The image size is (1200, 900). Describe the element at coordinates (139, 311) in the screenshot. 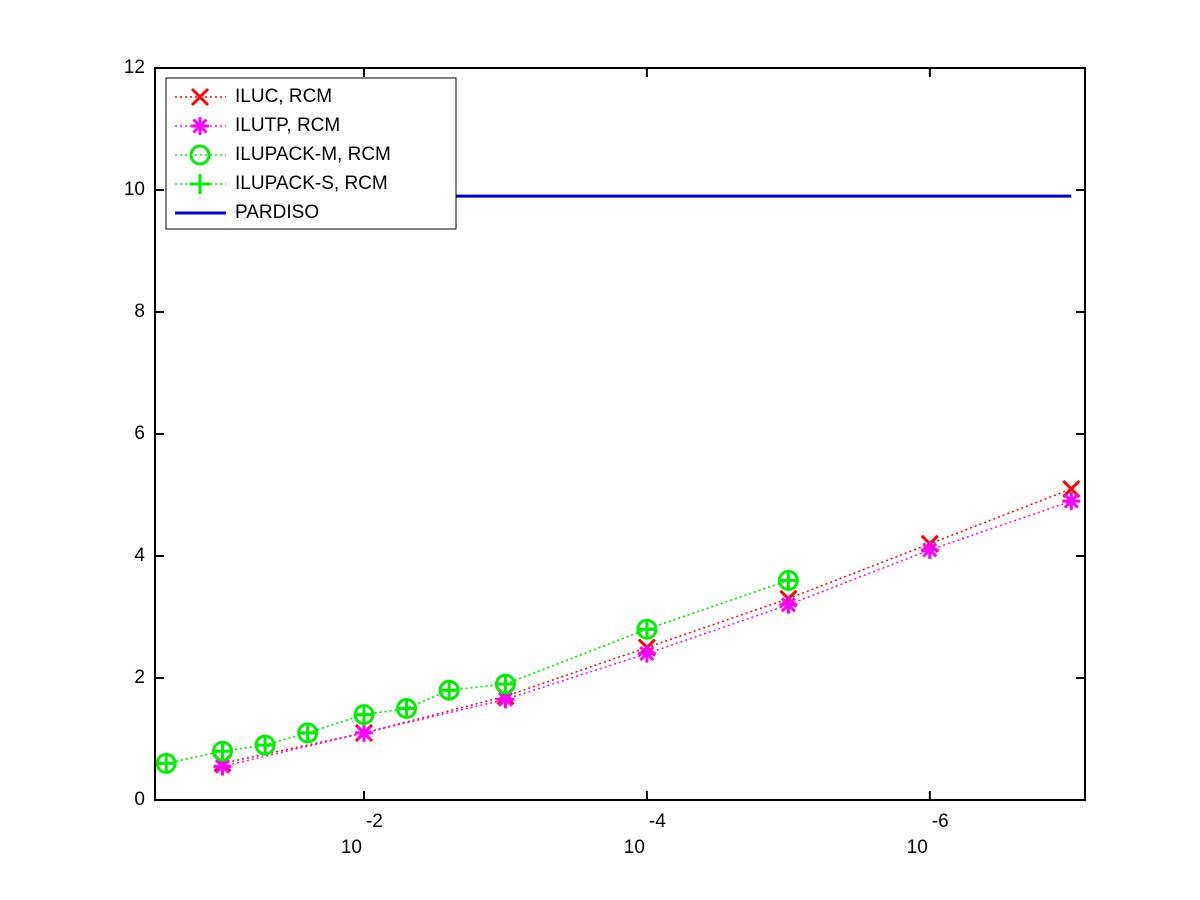

I see `y-tick-label: 8` at that location.